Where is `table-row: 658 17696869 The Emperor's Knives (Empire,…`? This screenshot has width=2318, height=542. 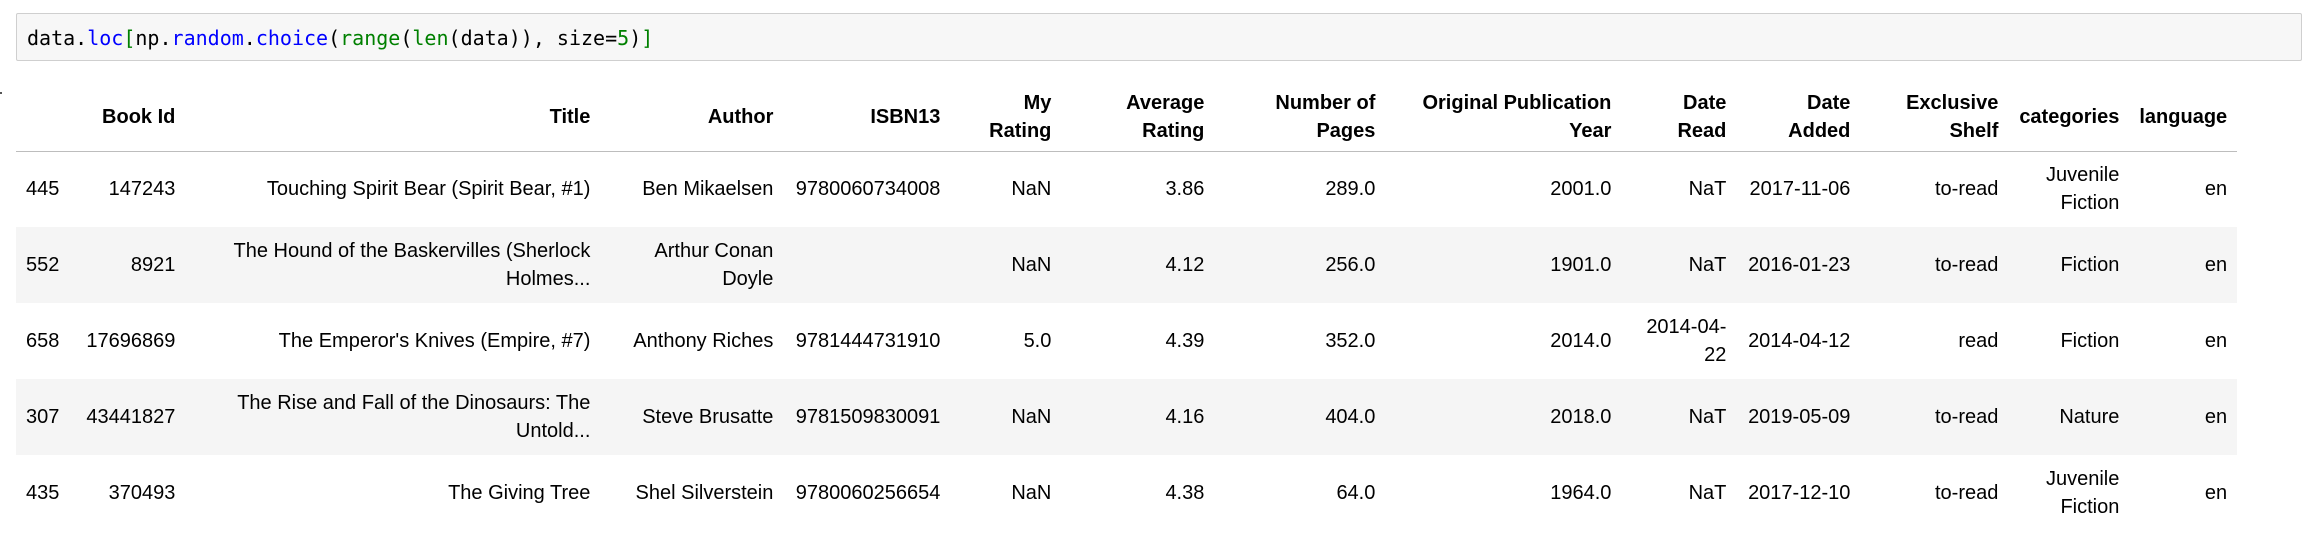
table-row: 658 17696869 The Emperor's Knives (Empire,… is located at coordinates (1126, 341).